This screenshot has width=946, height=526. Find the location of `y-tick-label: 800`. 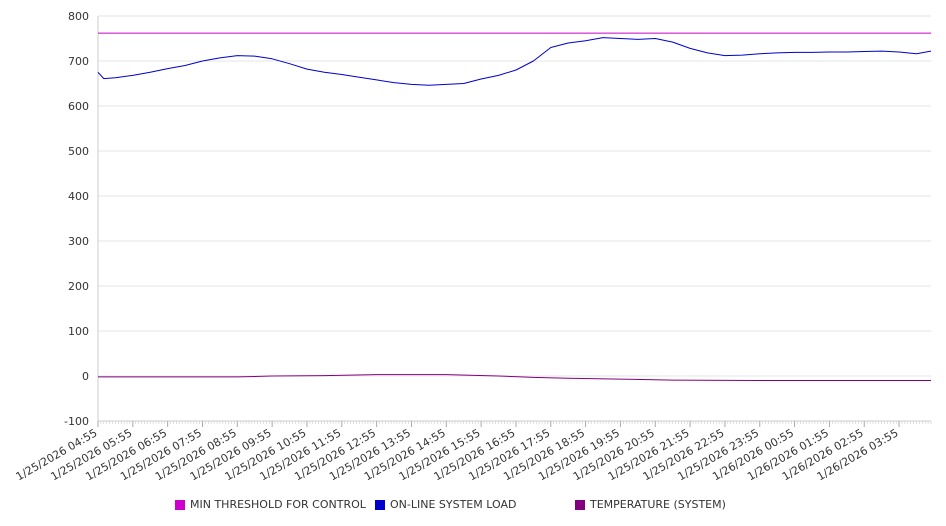

y-tick-label: 800 is located at coordinates (78, 16).